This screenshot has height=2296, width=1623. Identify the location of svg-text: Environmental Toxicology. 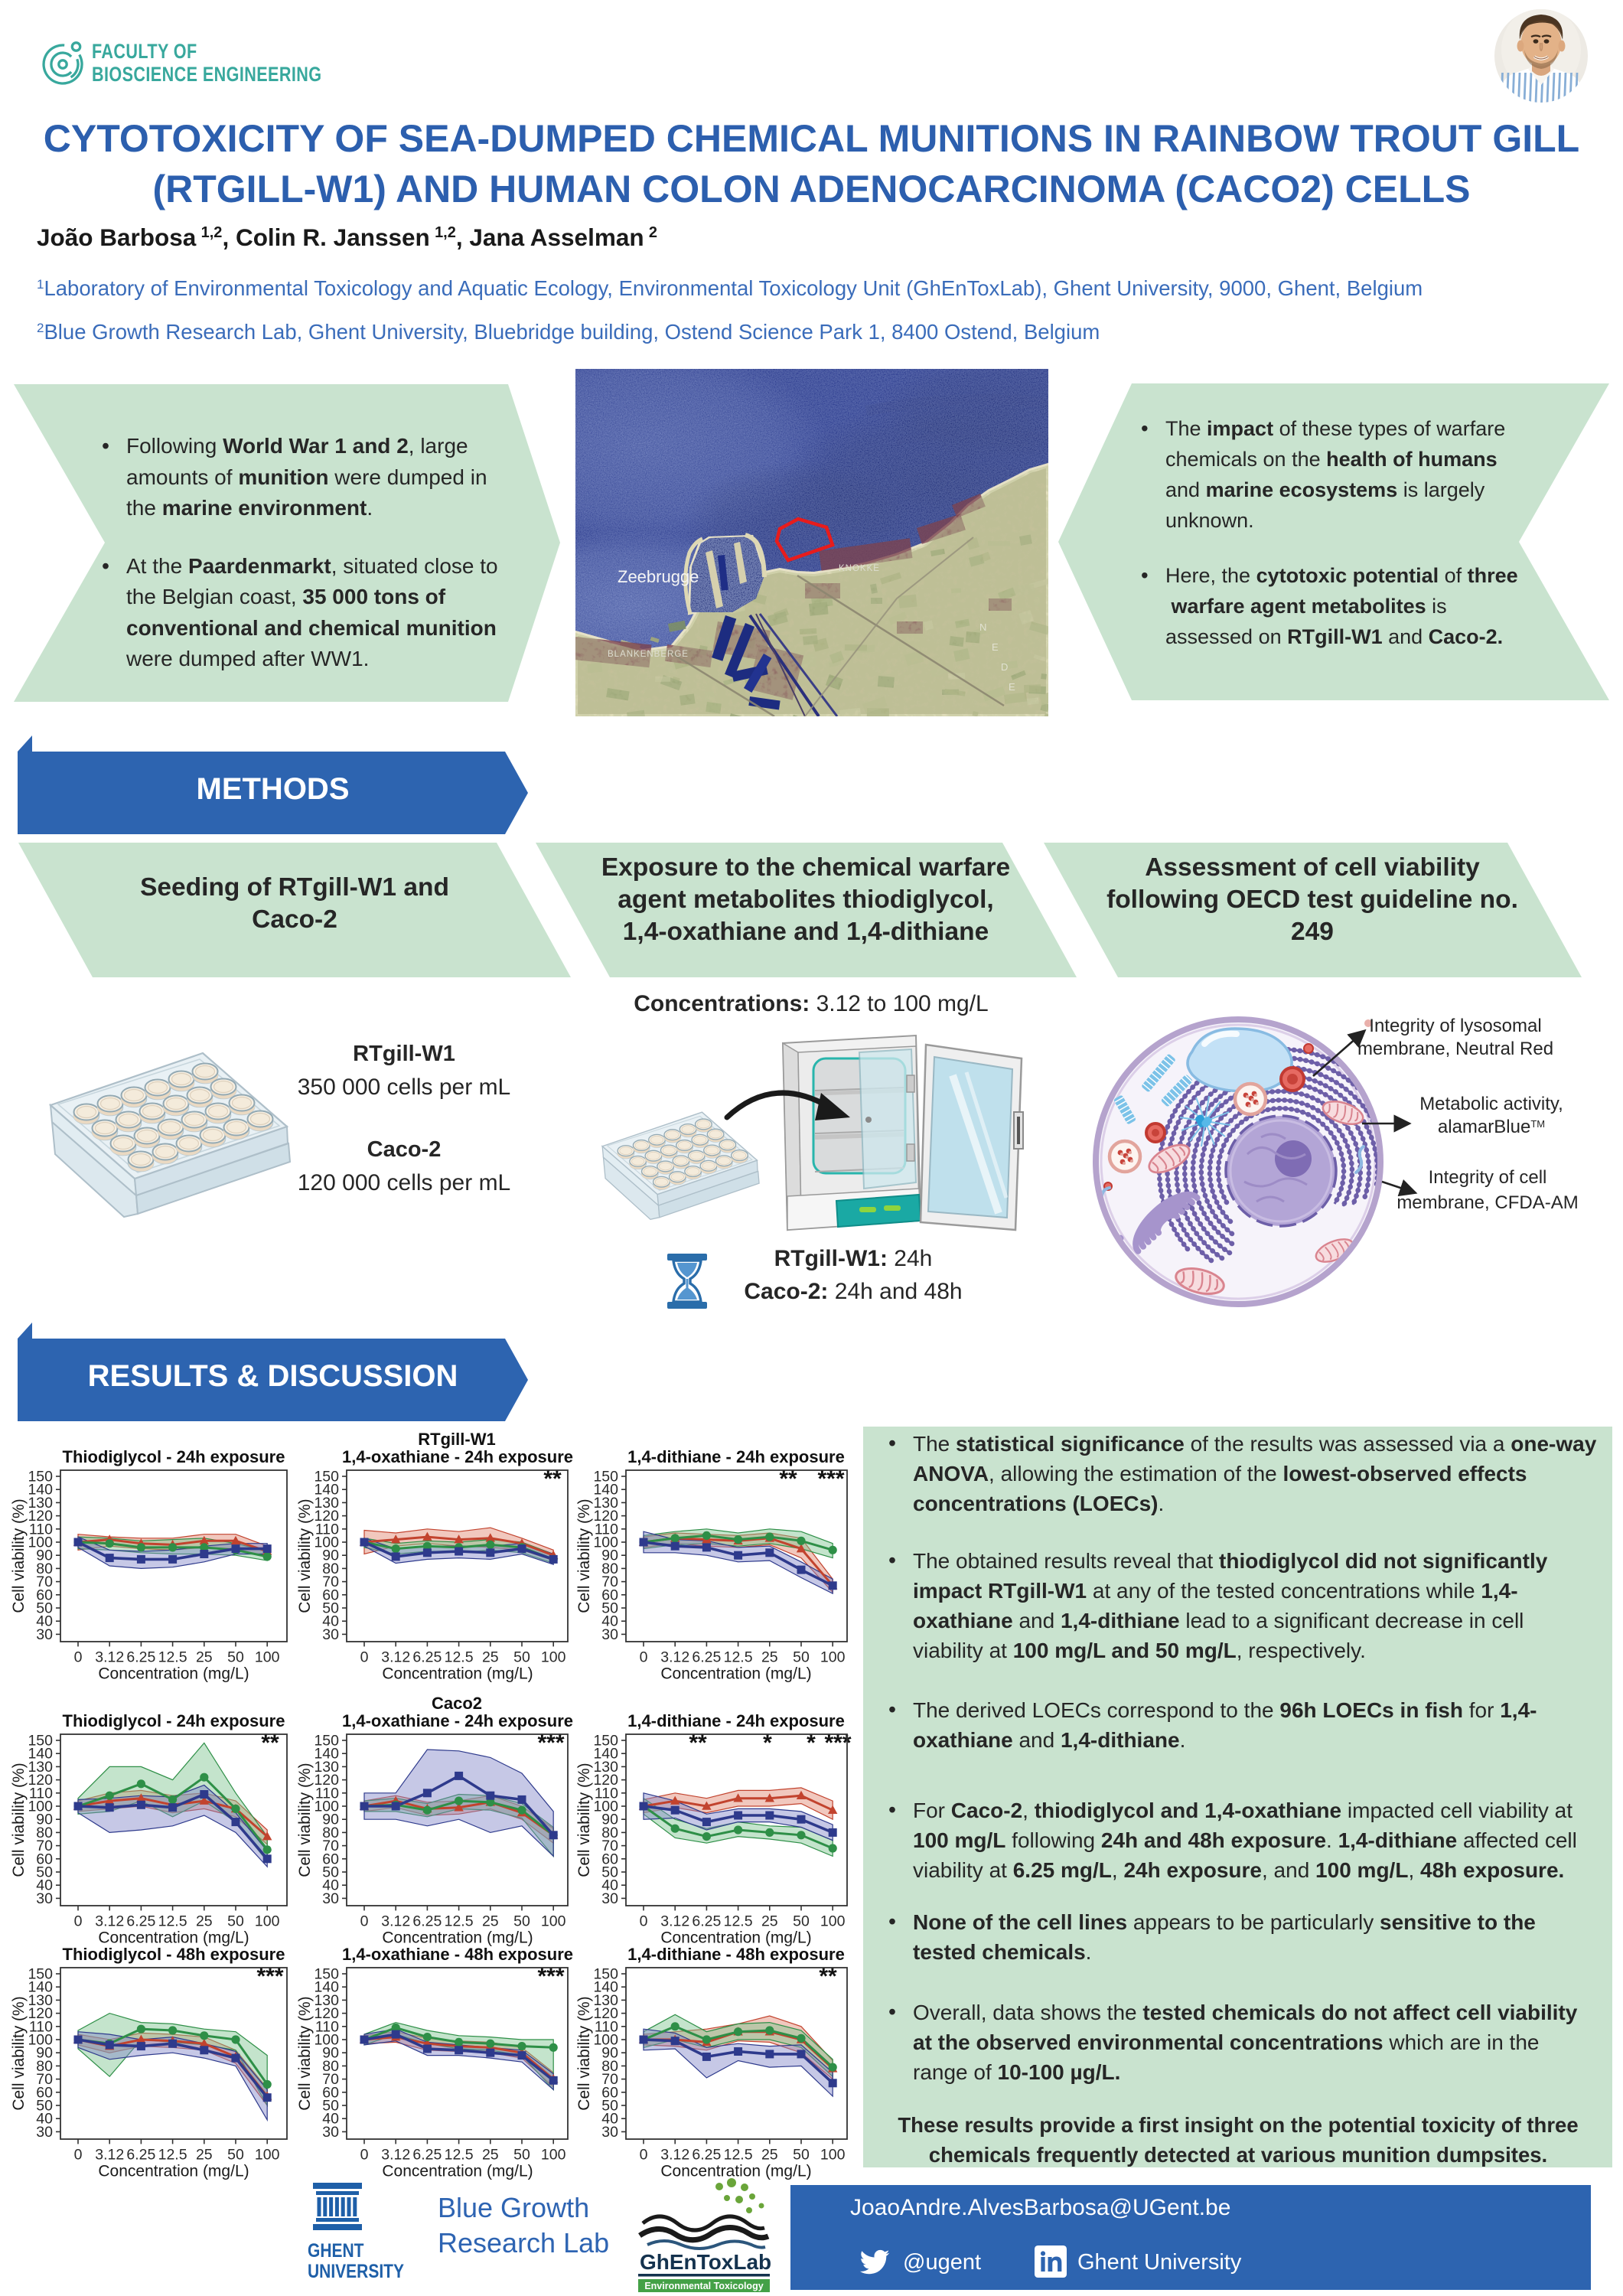
(703, 2286).